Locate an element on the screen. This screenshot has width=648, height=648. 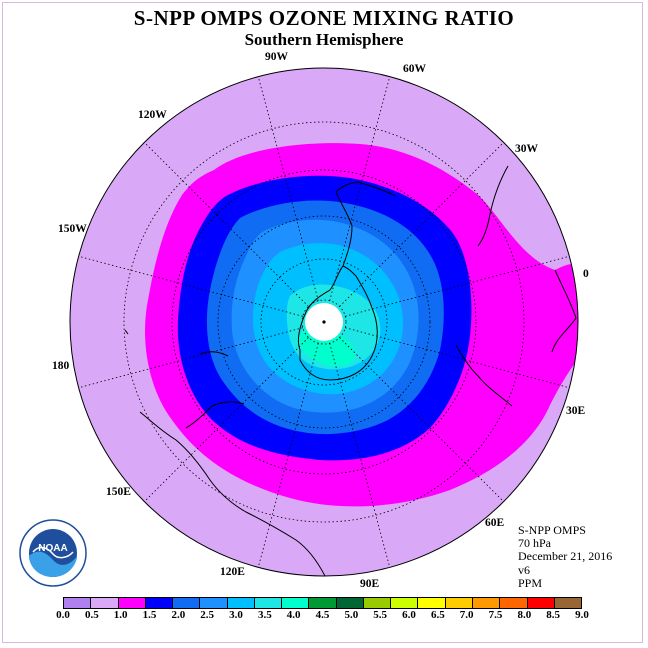
lon-label-90w: 90W is located at coordinates (276, 57).